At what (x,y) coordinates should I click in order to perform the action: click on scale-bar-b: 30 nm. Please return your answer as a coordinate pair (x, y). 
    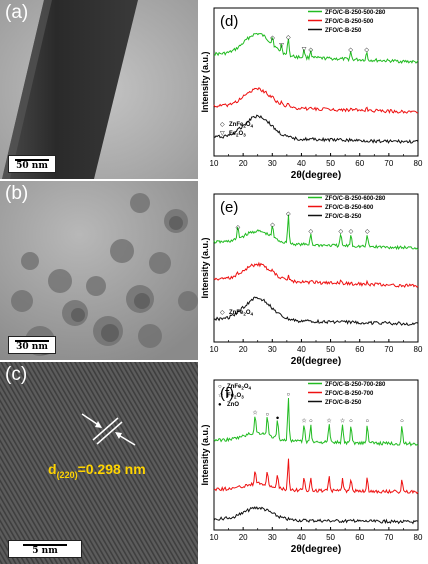
    Looking at the image, I should click on (32, 345).